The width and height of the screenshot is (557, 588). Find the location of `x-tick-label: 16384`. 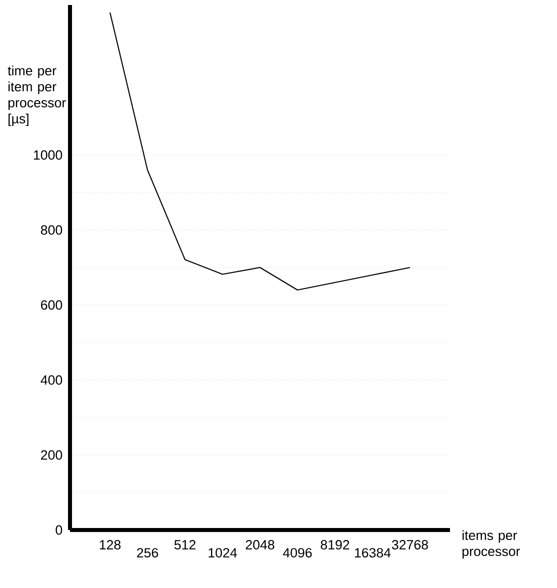

x-tick-label: 16384 is located at coordinates (372, 553).